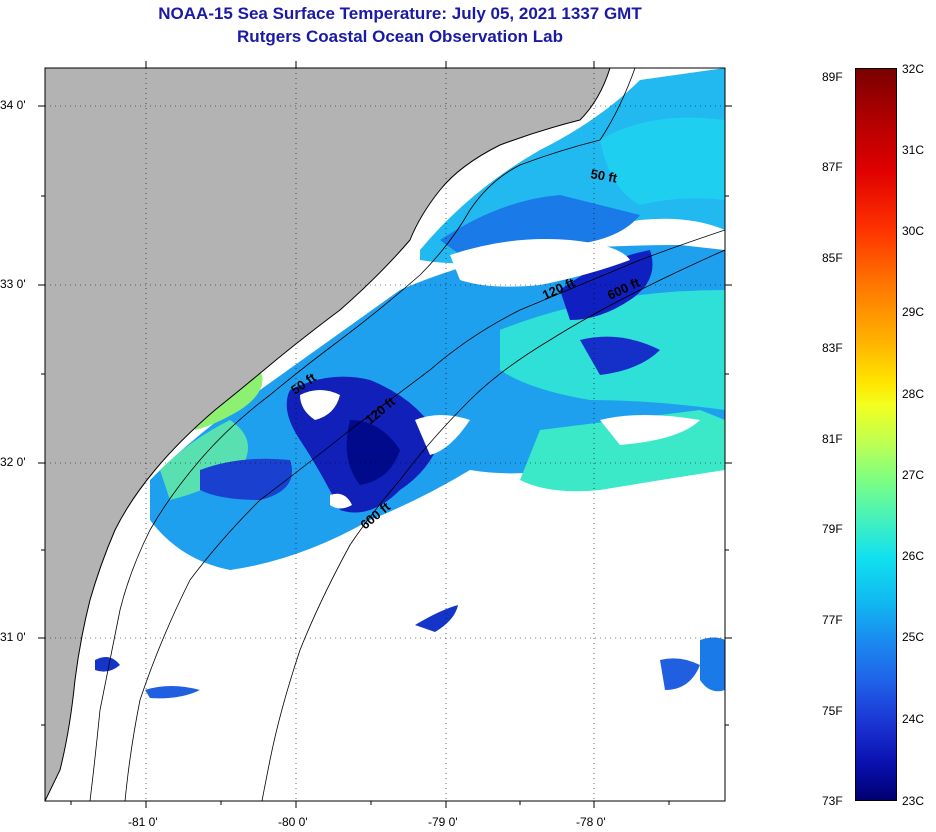 This screenshot has width=936, height=832. I want to click on colorbar-f-label: 87F, so click(832, 167).